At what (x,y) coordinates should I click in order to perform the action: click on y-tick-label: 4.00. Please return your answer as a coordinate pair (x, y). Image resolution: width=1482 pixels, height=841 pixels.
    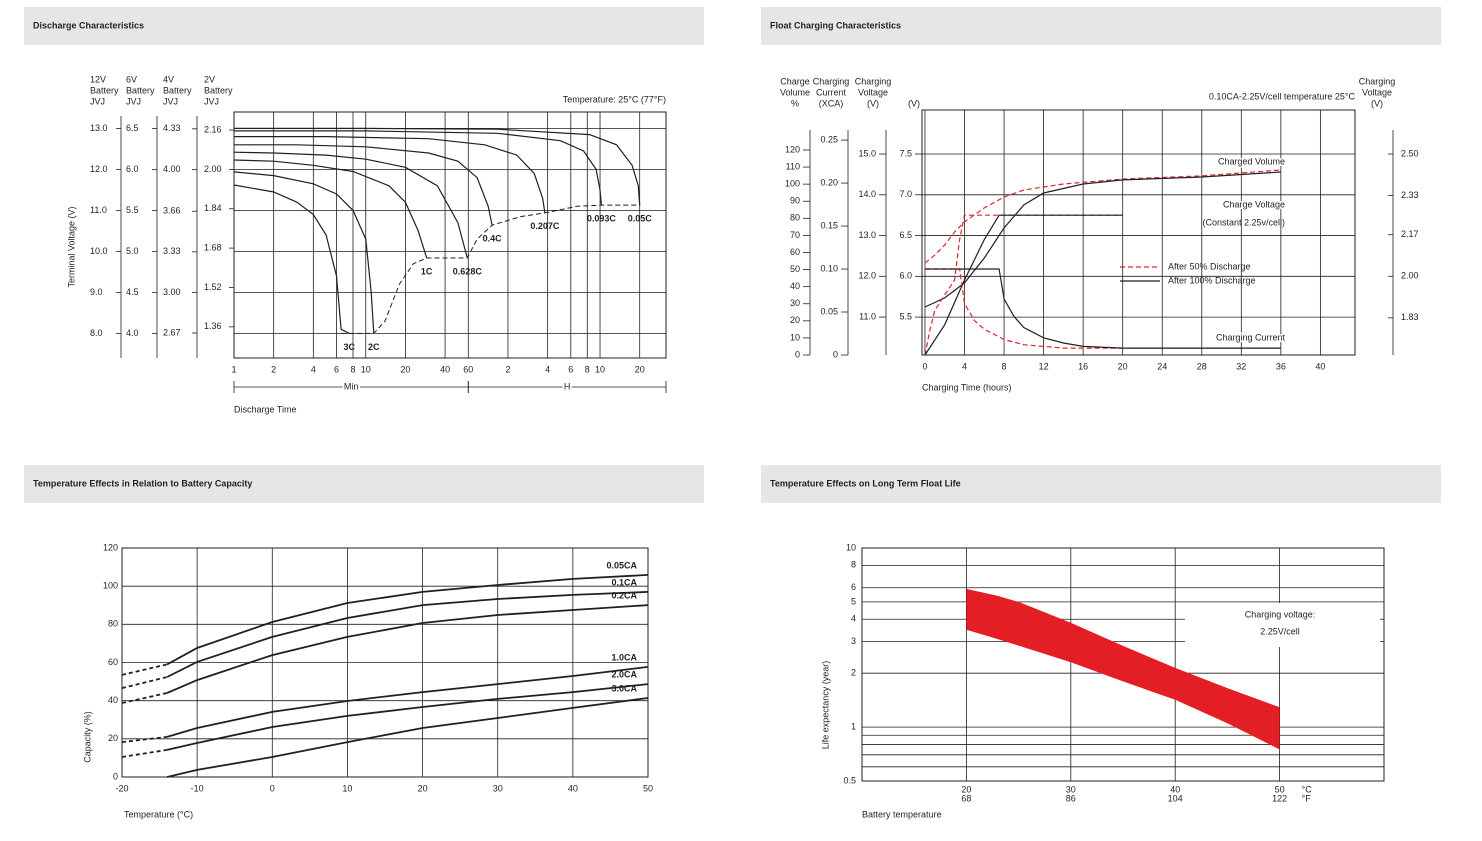
    Looking at the image, I should click on (172, 169).